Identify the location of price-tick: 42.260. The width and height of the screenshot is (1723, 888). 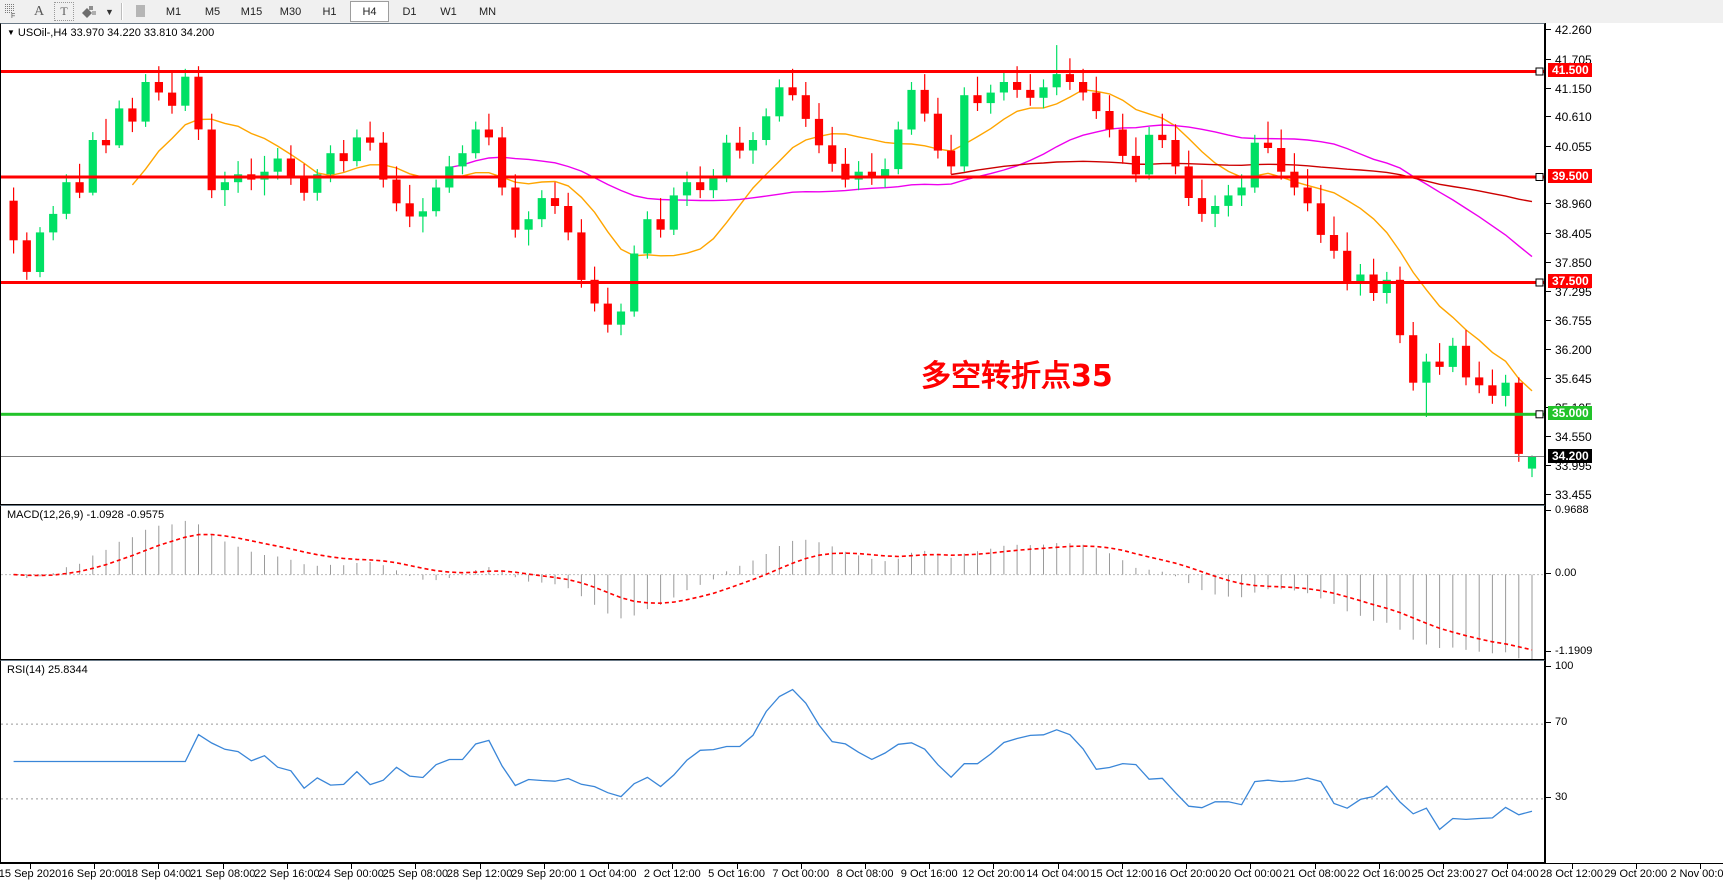
(1634, 30).